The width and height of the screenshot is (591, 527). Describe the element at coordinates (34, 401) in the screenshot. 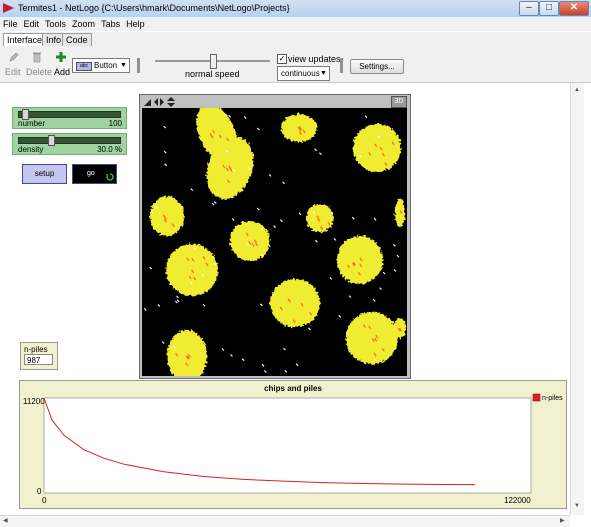

I see `y-max-label: 11200` at that location.